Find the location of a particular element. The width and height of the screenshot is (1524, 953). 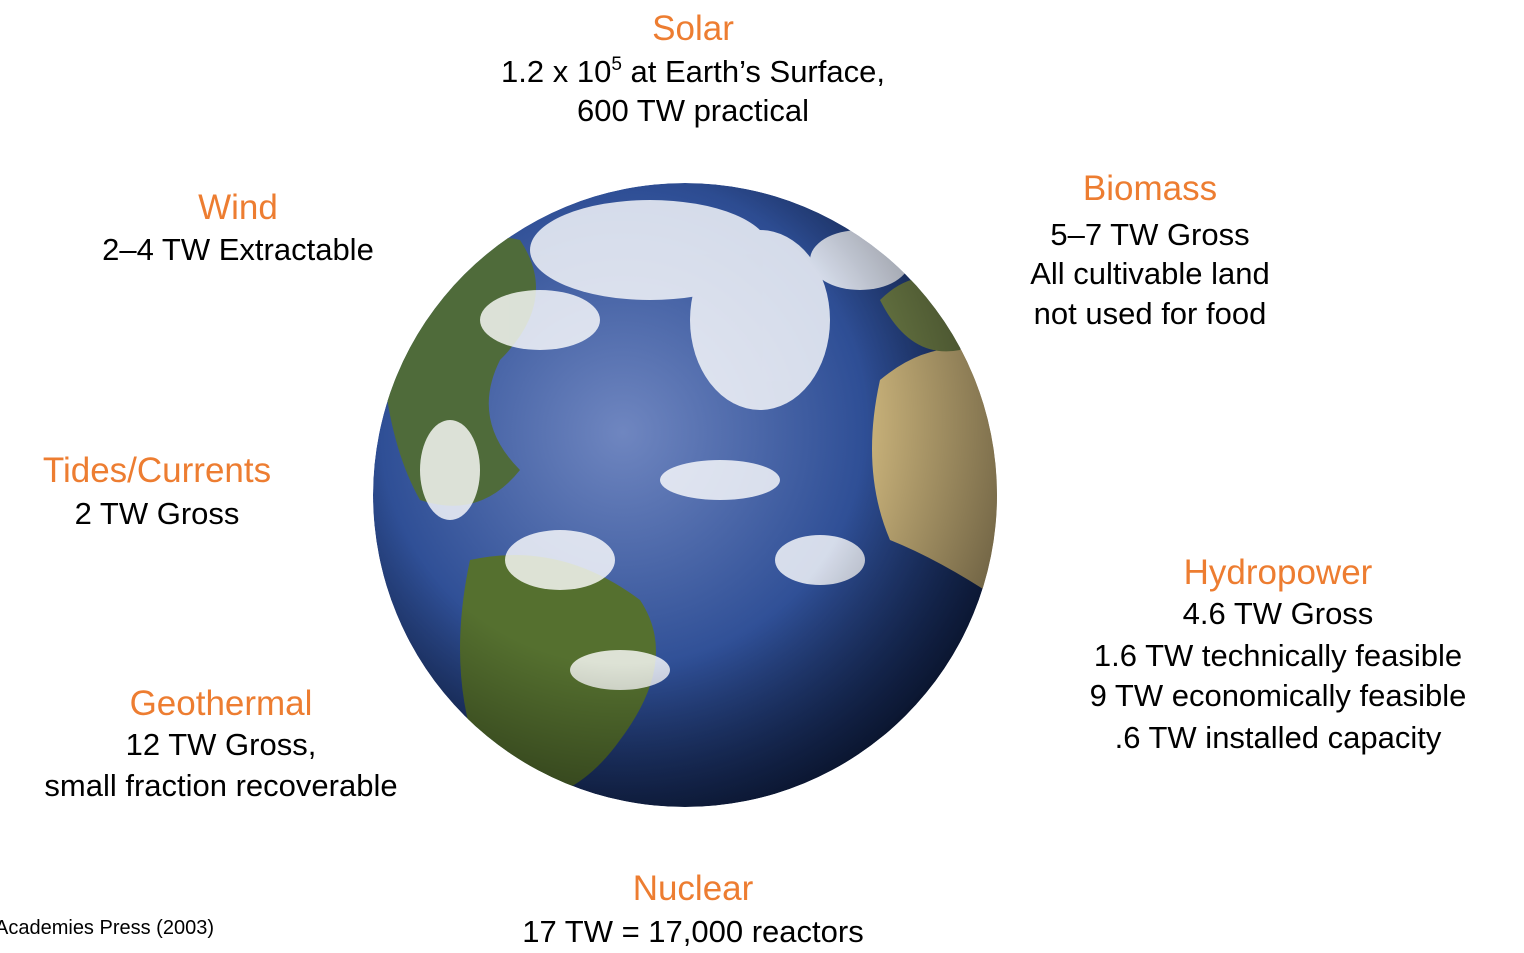

rest-text: at Earth’s Surface, is located at coordinates (753, 71).